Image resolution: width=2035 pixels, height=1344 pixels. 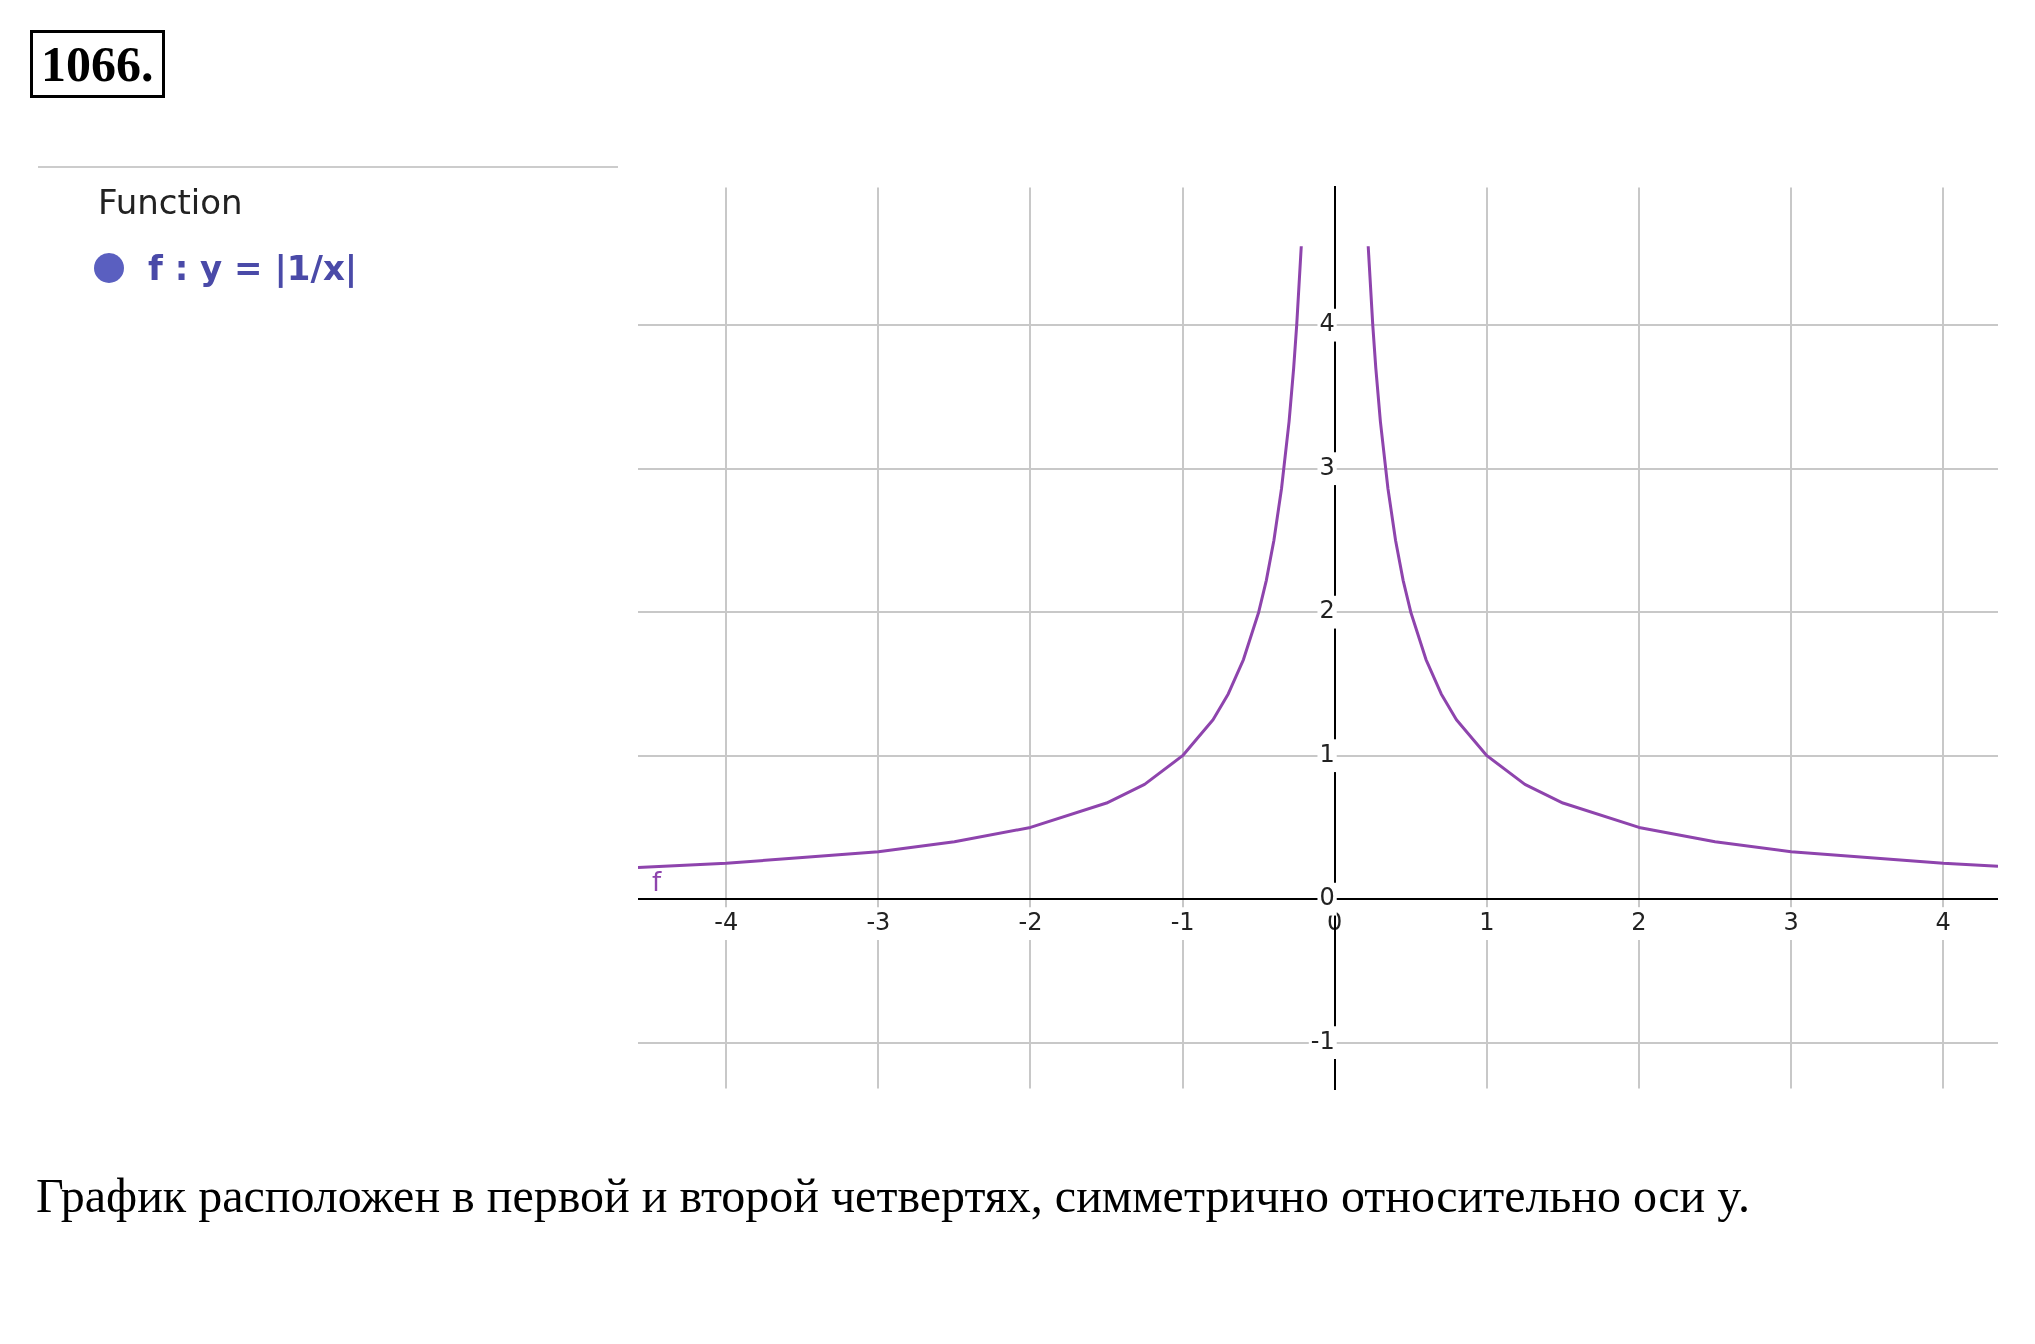 I want to click on text: 1066., so click(x=97, y=64).